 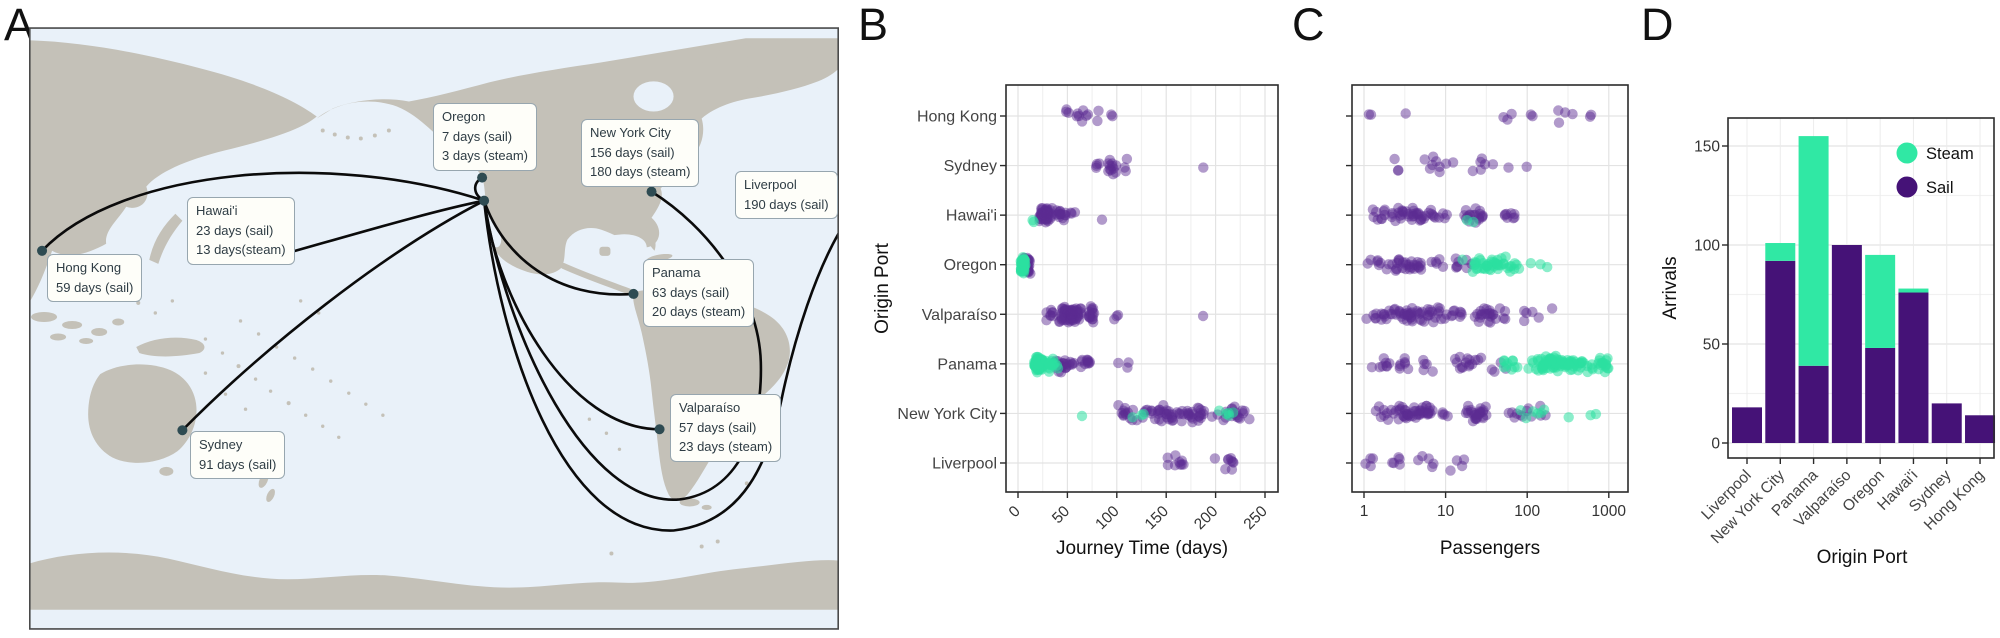 What do you see at coordinates (959, 315) in the screenshot?
I see `category-label: Valparaíso` at bounding box center [959, 315].